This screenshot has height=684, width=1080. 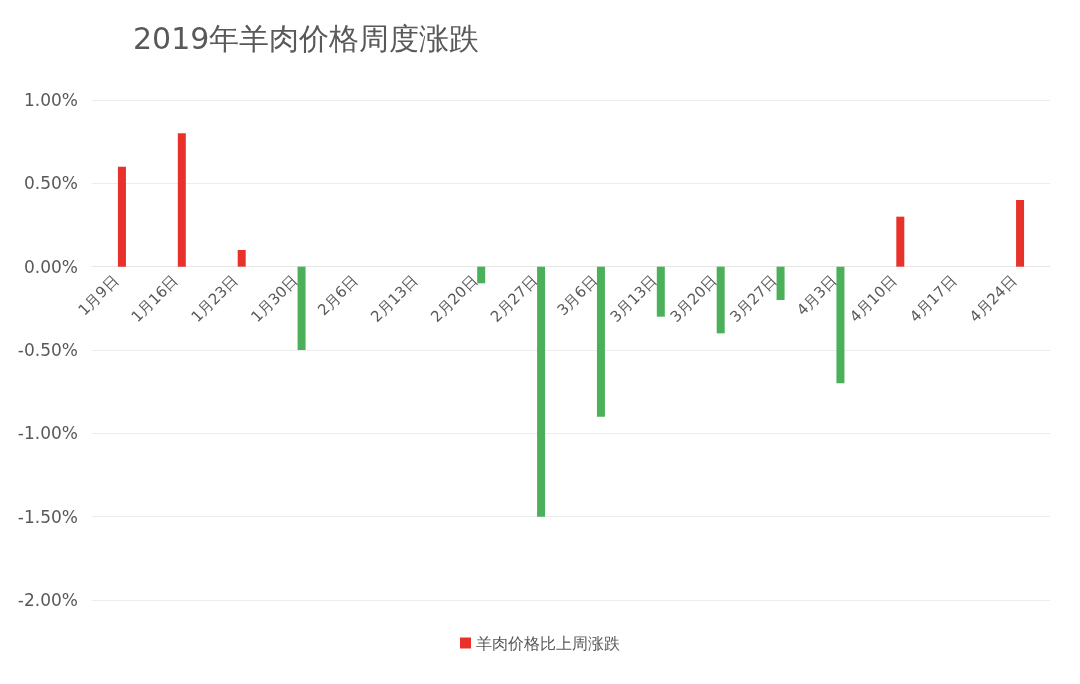 What do you see at coordinates (577, 295) in the screenshot?
I see `x-tick-label: 3月6日` at bounding box center [577, 295].